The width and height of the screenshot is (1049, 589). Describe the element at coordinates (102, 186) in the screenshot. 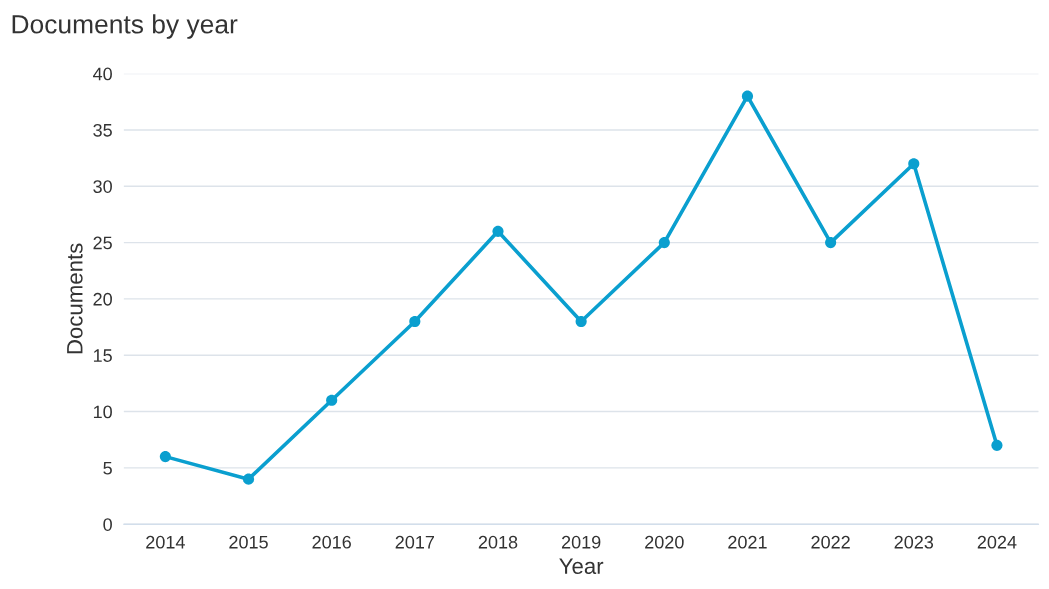

I see `y-tick-label: 30` at that location.